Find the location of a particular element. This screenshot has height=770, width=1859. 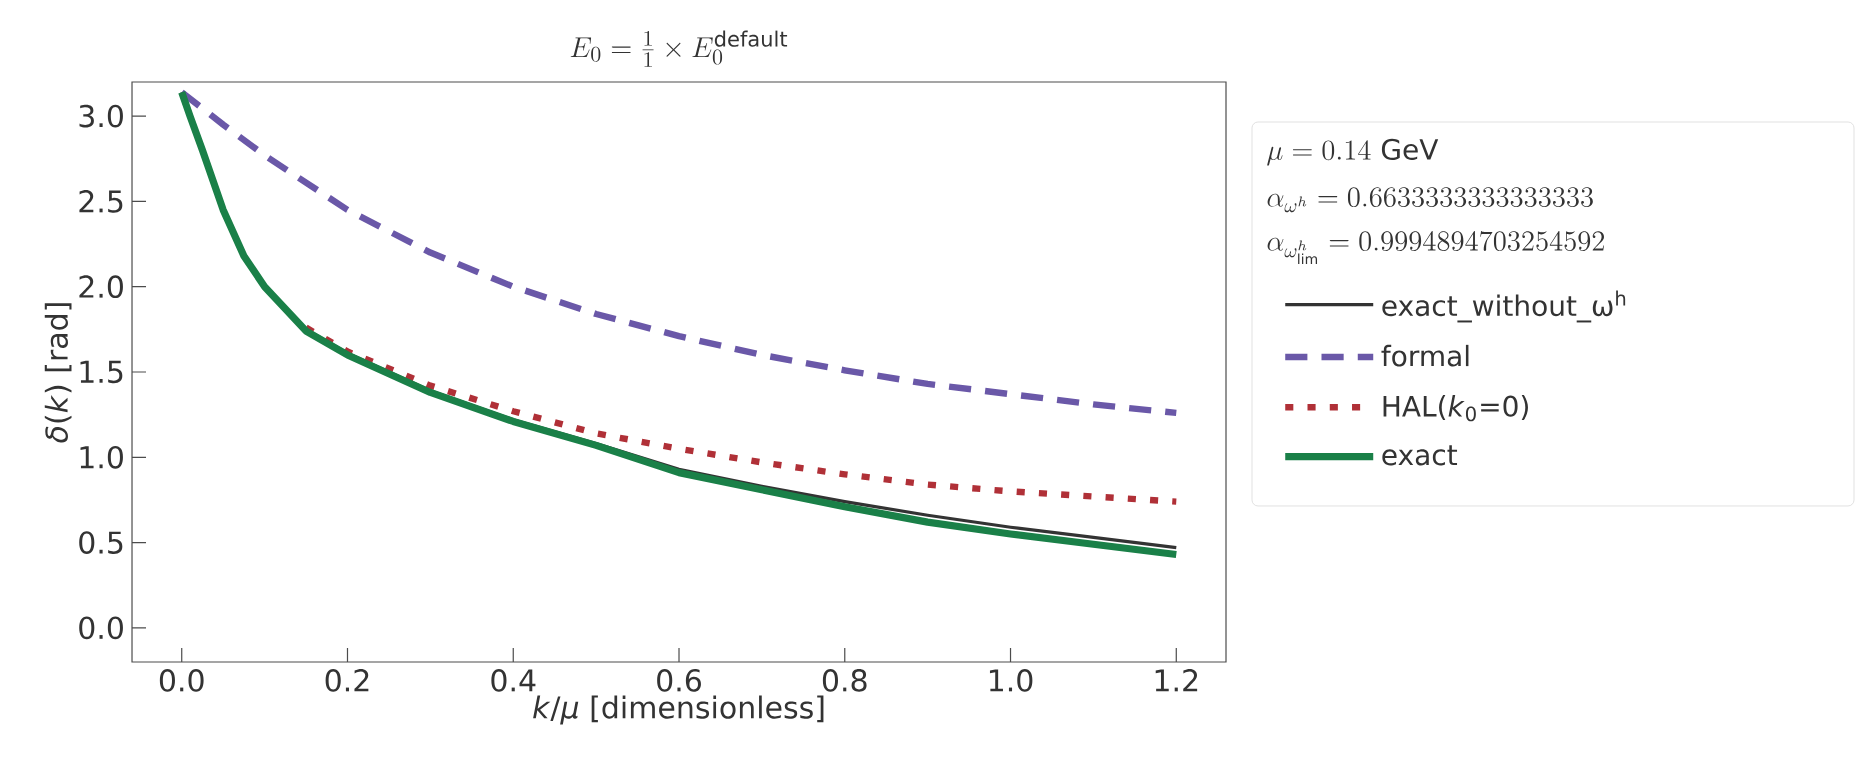

chart-title: $E_0 = \frac{1}{1} \times E_0^{\mathrm{default}}$ is located at coordinates (679, 48).